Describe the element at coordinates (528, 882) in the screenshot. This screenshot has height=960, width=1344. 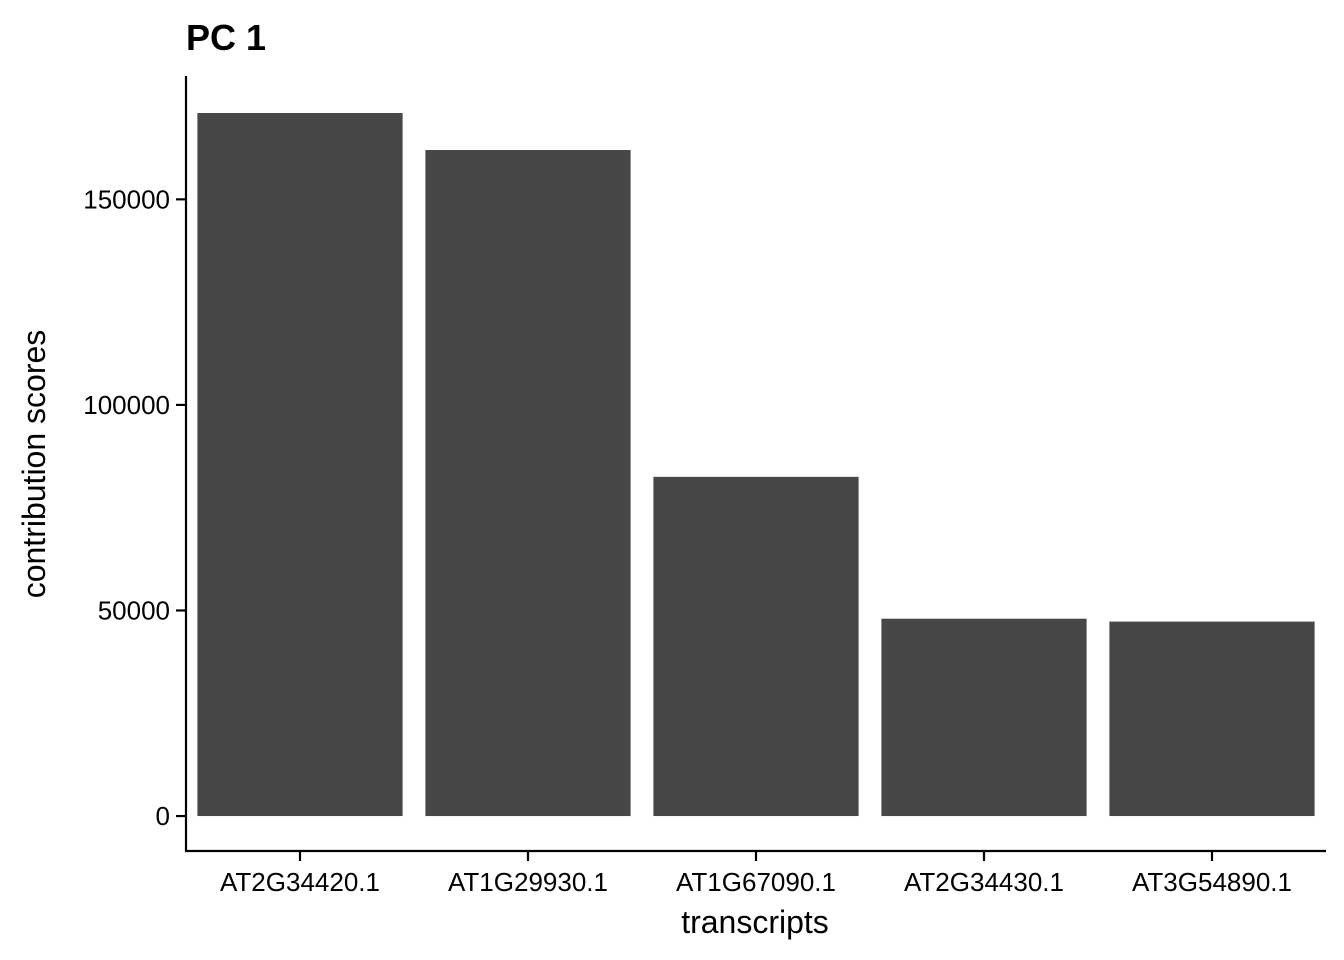
I see `x-tick-label: AT1G29930.1` at that location.